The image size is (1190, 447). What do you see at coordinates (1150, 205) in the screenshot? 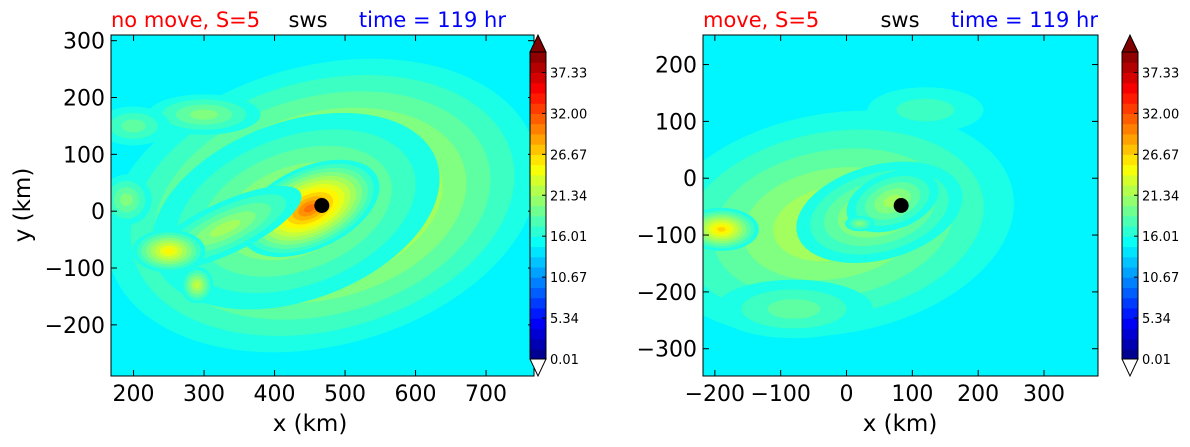
I see `colorbar: 0.01 5.34 10.67 16.01 21.34 26.67 32.00 37.33` at bounding box center [1150, 205].